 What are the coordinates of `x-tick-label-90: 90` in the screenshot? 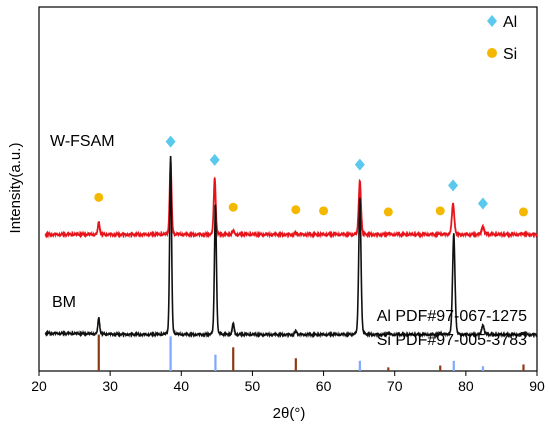 It's located at (537, 386).